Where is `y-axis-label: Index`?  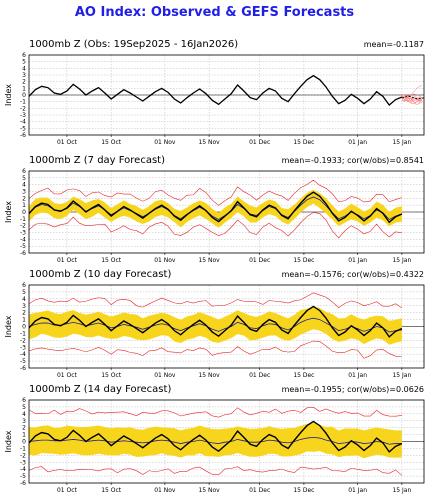
y-axis-label: Index is located at coordinates (8, 212).